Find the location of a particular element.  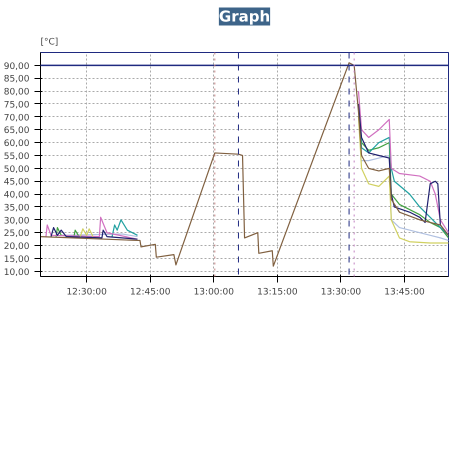

y-axis-title: [°C] is located at coordinates (49, 43).